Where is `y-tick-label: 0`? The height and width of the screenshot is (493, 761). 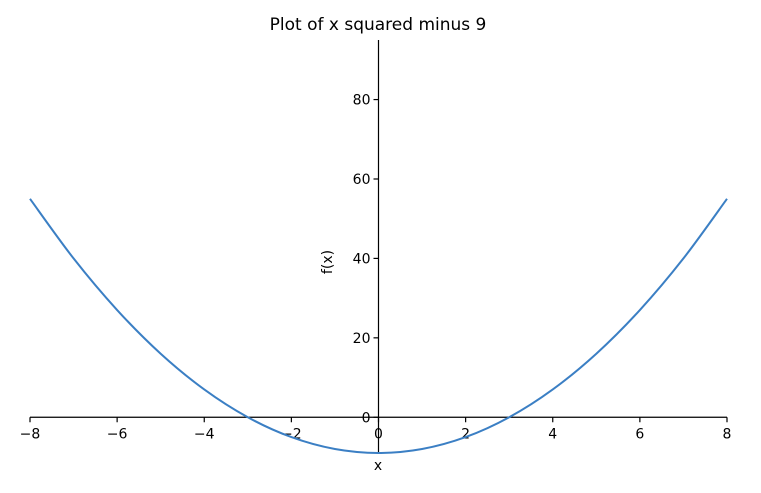
y-tick-label: 0 is located at coordinates (366, 418).